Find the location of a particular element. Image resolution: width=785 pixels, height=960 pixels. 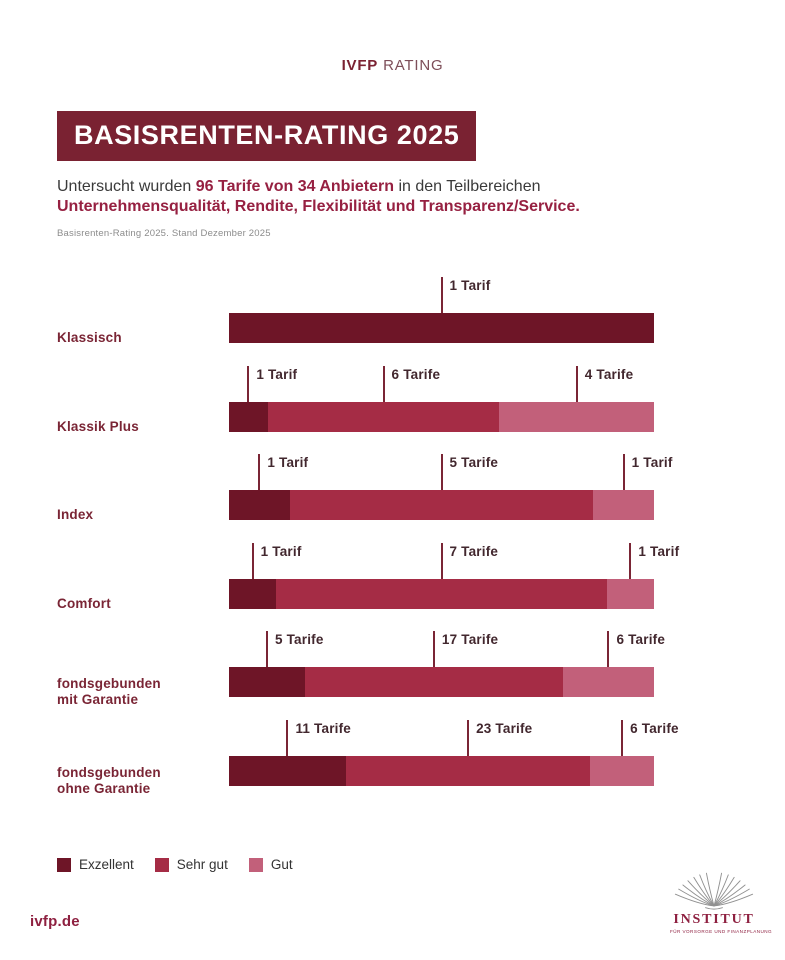

bar-row-klassik-plus: 1 Tarif 6 Tarife 4 Tarife is located at coordinates (441, 398).